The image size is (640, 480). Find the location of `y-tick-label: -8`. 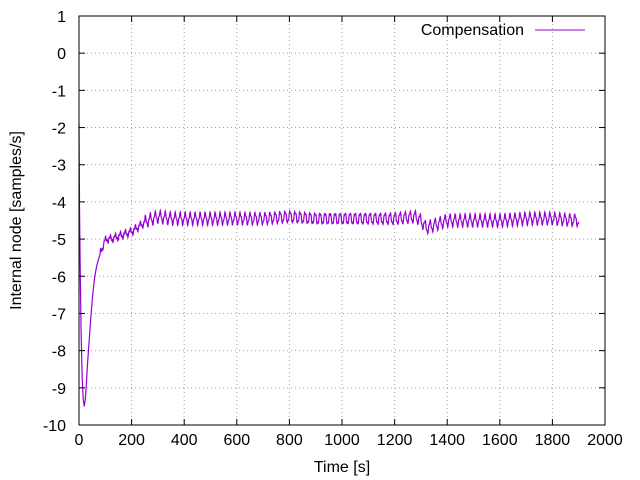

y-tick-label: -8 is located at coordinates (59, 352).